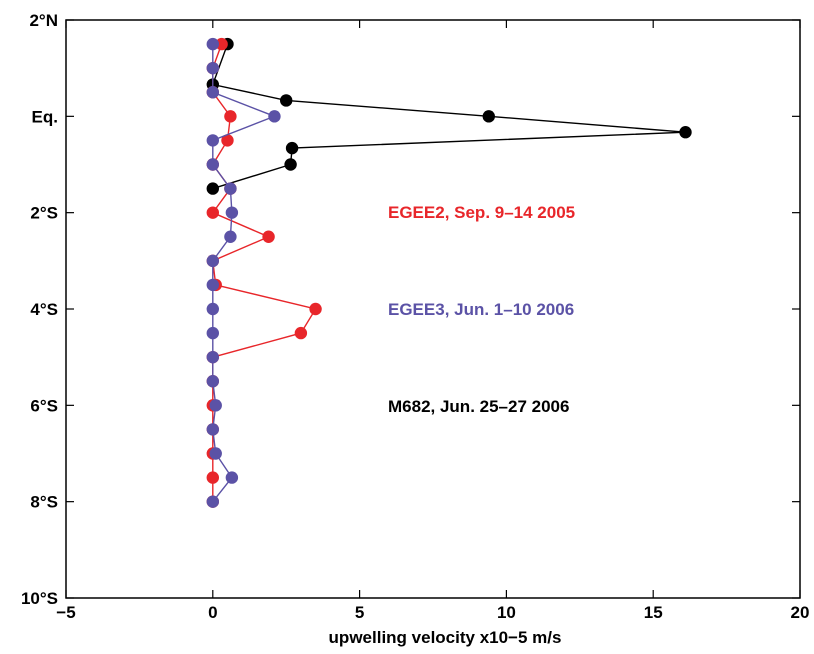 The width and height of the screenshot is (814, 654). Describe the element at coordinates (65, 612) in the screenshot. I see `x-tick-label: −5` at that location.